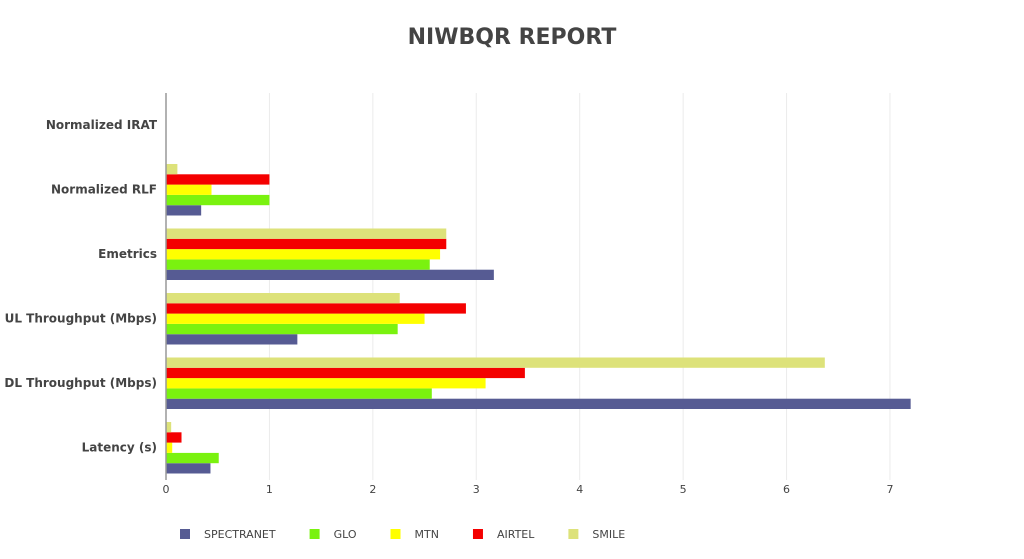 This screenshot has height=559, width=1024. What do you see at coordinates (104, 189) in the screenshot?
I see `y-tick-label: Normalized RLF` at bounding box center [104, 189].